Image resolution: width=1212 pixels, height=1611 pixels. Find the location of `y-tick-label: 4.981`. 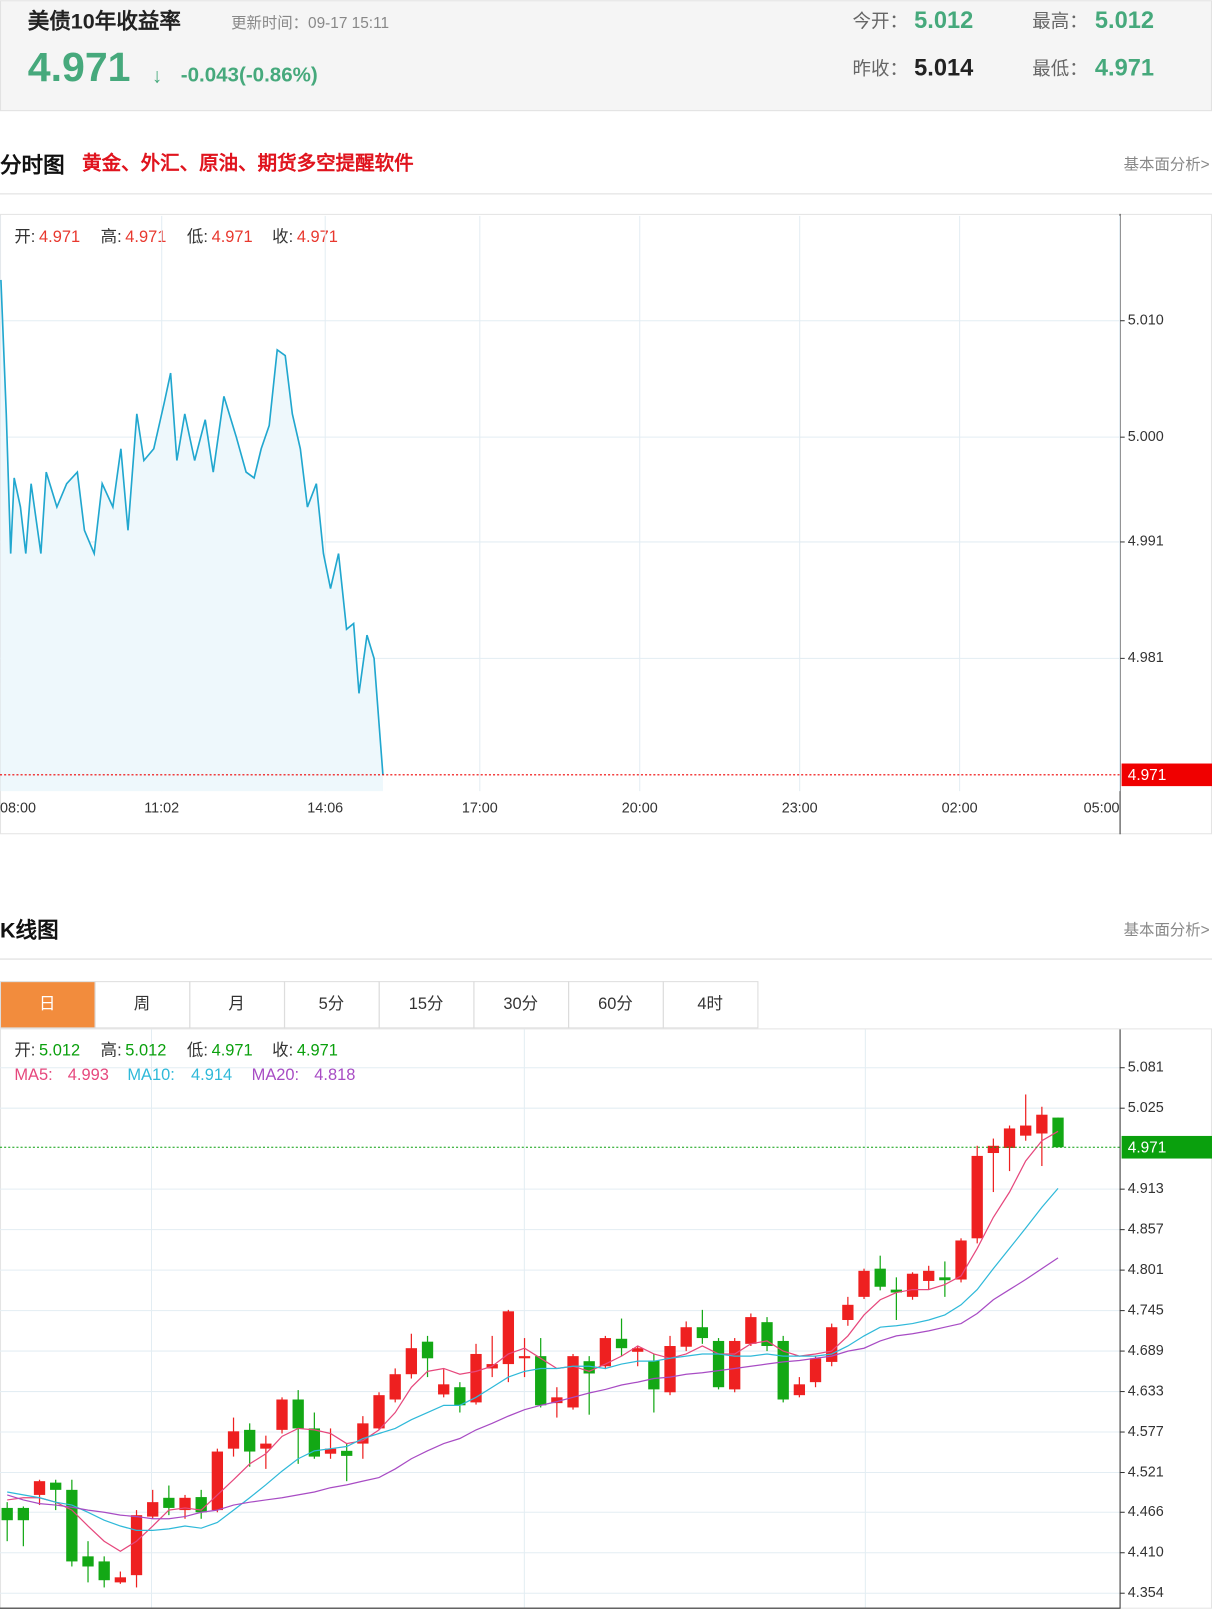

y-tick-label: 4.981 is located at coordinates (1146, 658).